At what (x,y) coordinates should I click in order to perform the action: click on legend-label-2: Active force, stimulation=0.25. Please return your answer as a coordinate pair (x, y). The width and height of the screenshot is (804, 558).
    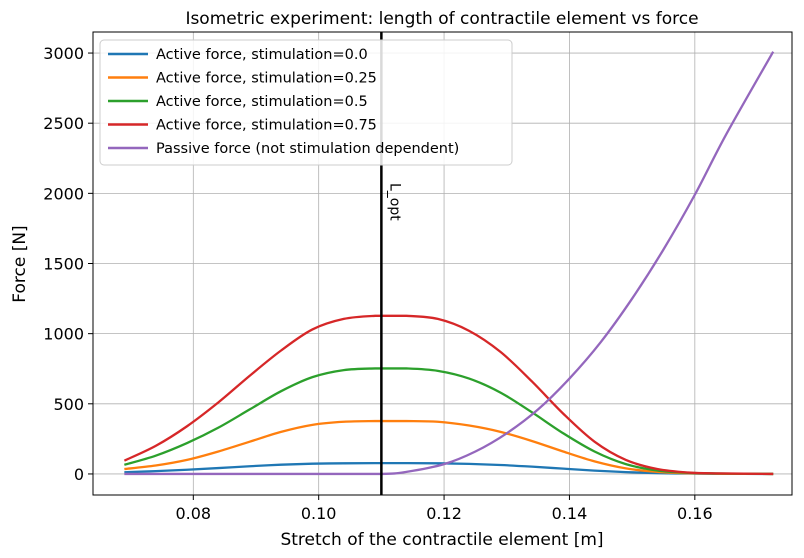
    Looking at the image, I should click on (266, 79).